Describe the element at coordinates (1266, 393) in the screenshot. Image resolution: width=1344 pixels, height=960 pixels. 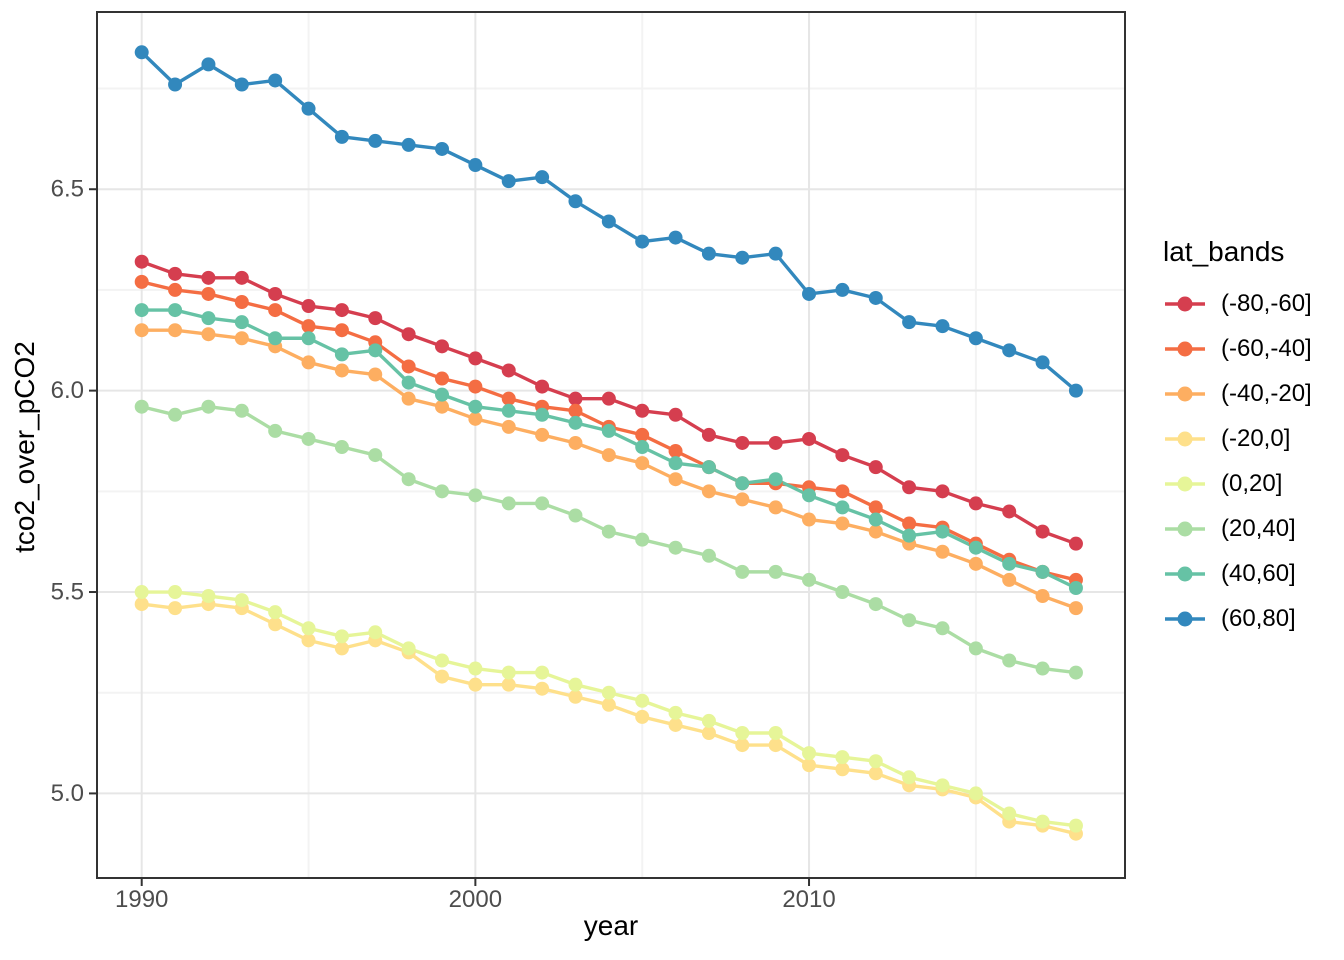
I see `legend-entry-label: (-40,-20]` at that location.